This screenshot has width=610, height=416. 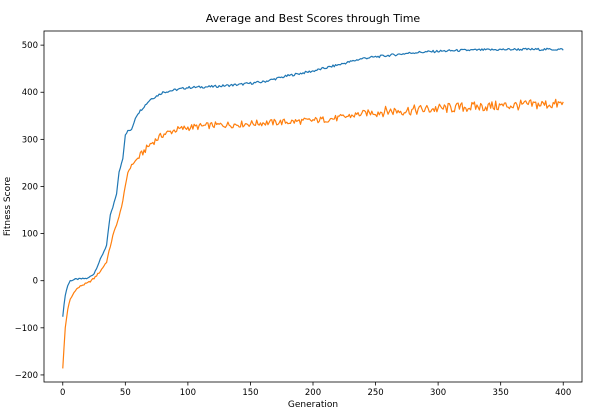 I want to click on y-tick-label: 400, so click(x=30, y=93).